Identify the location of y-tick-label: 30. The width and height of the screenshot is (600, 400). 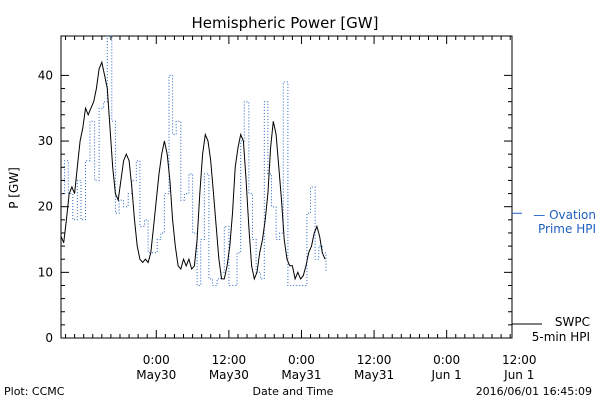
(45, 141).